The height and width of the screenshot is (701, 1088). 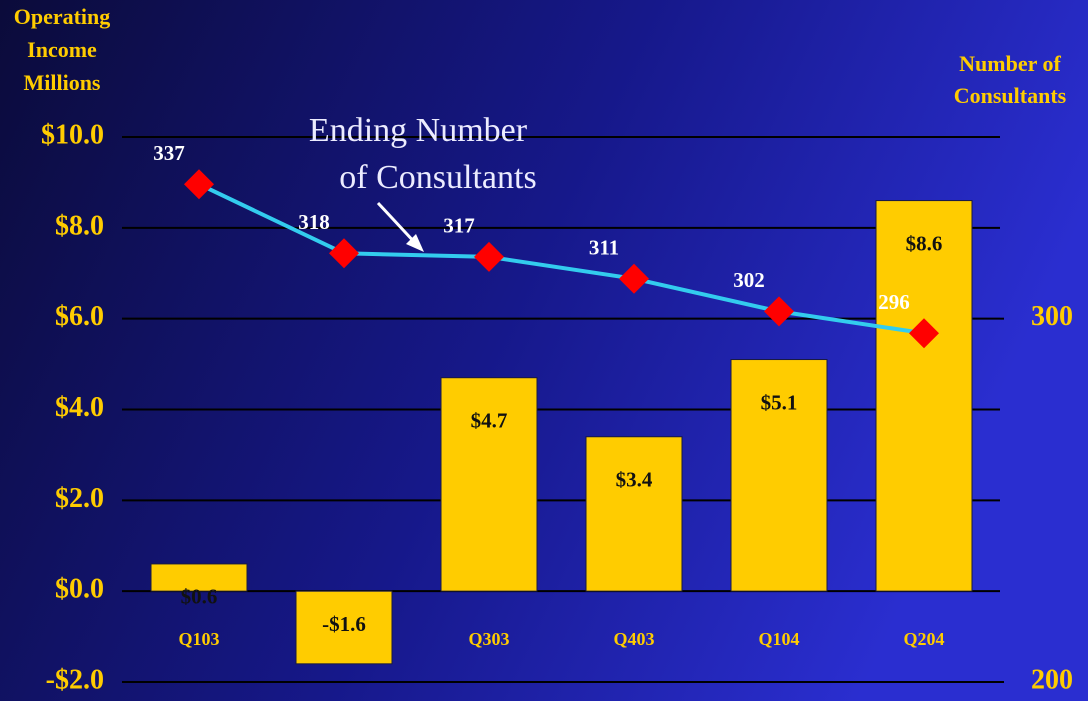 I want to click on y-tick-label: $6.0, so click(x=79, y=316).